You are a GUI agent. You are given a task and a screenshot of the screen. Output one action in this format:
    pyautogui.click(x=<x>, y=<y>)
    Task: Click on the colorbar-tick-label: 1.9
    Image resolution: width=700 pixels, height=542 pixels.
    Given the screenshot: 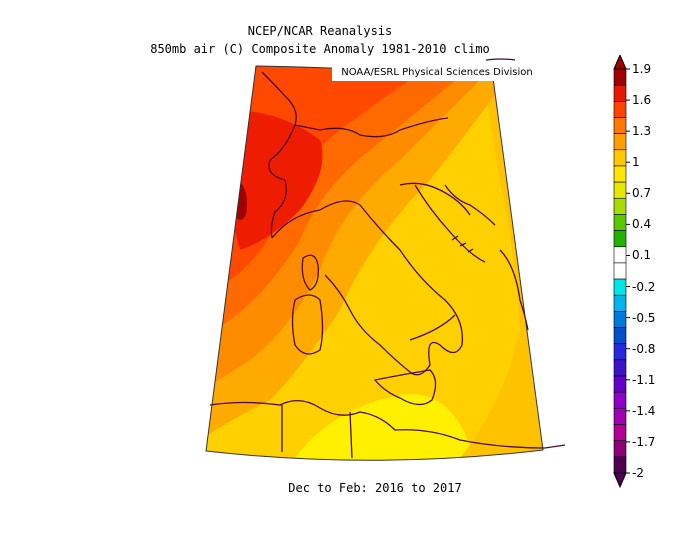 What is the action you would take?
    pyautogui.click(x=642, y=69)
    